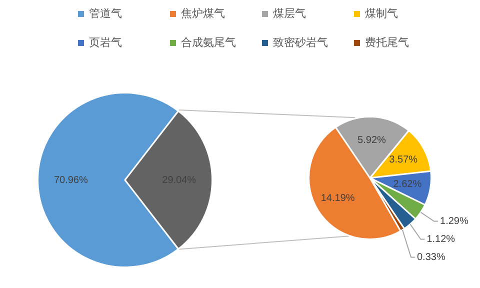 This screenshot has width=480, height=288. What do you see at coordinates (203, 13) in the screenshot?
I see `legend-label: 焦炉煤气` at bounding box center [203, 13].